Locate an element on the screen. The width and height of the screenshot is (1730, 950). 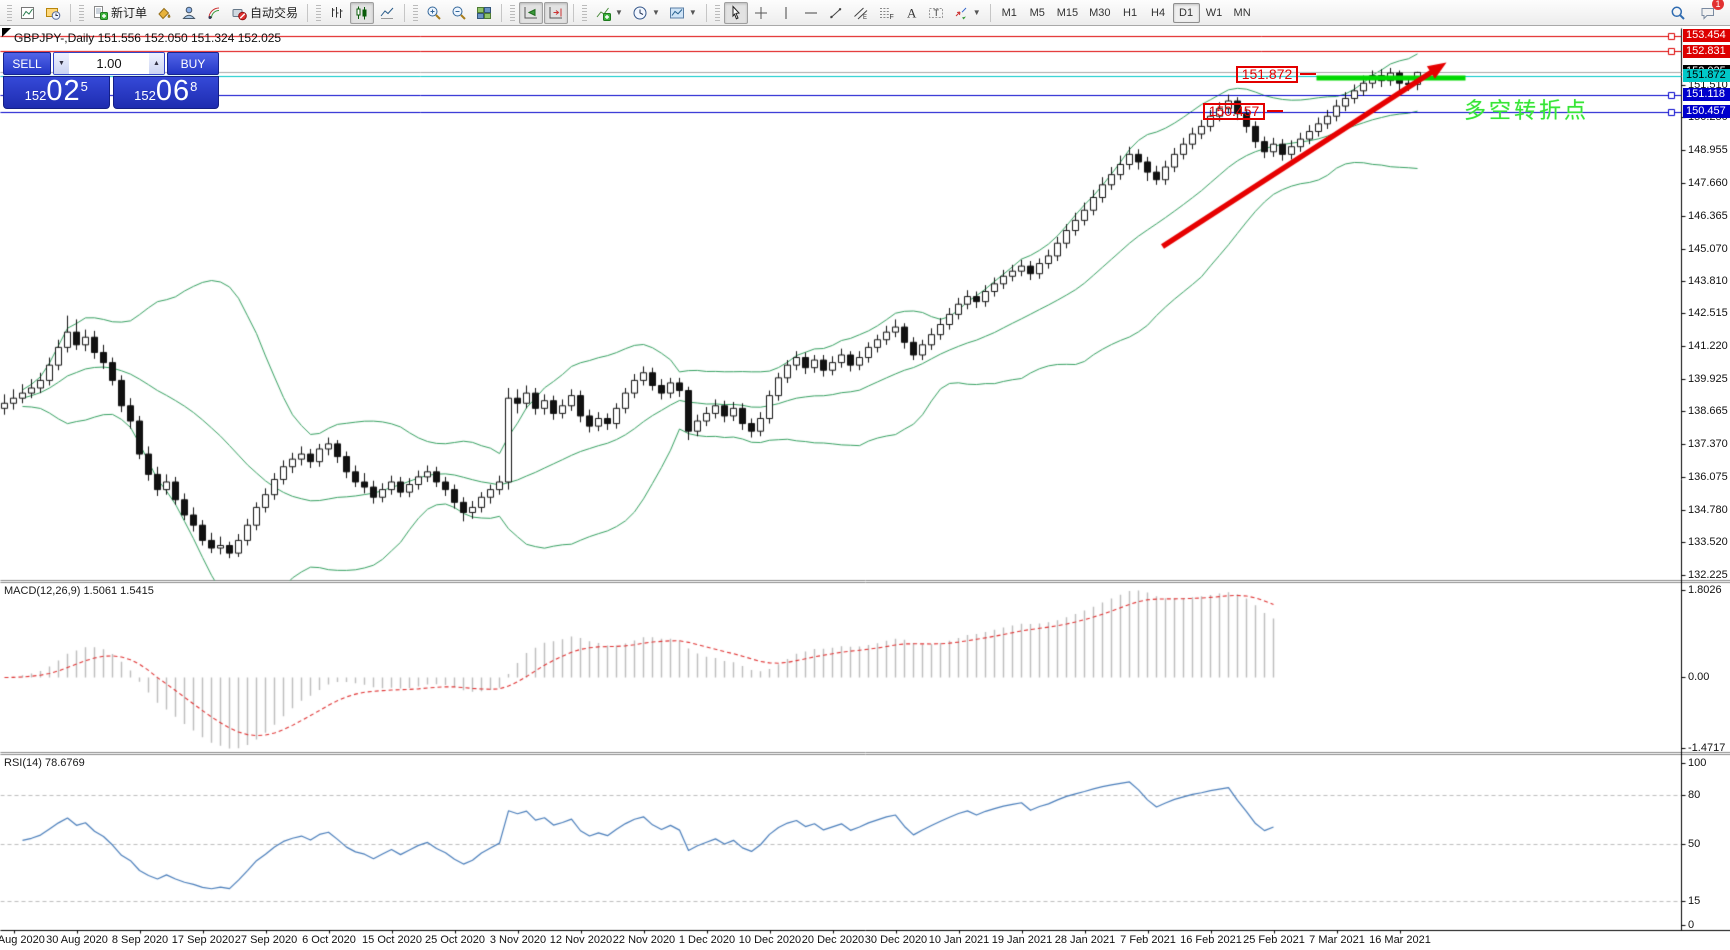
timeframe-h4-button: H4 is located at coordinates (1158, 12).